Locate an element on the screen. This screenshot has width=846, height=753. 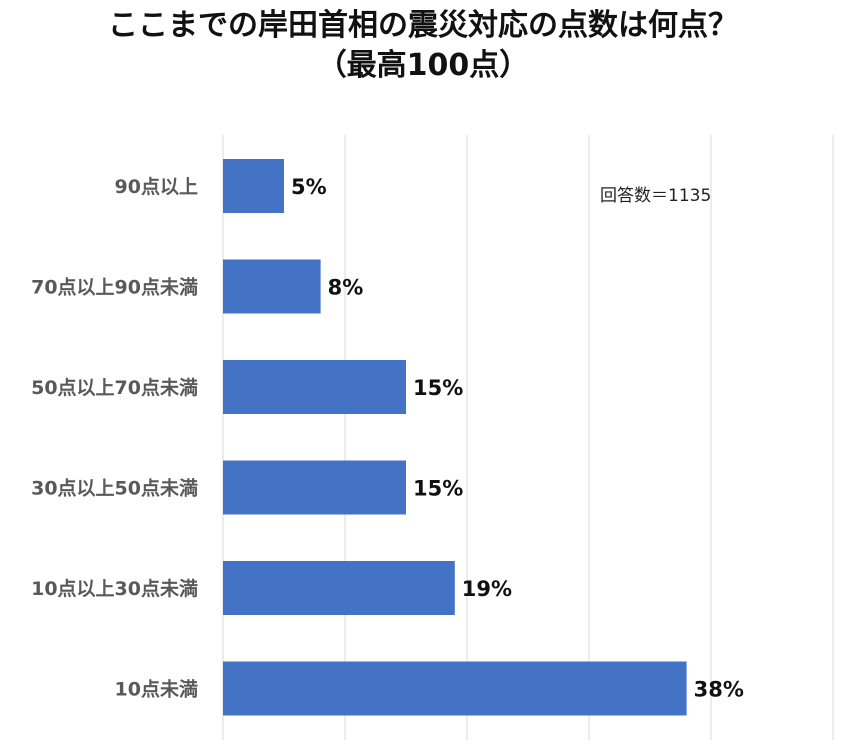
chart-title: ここまでの岸田首相の震災対応の点数は何点？ is located at coordinates (423, 25).